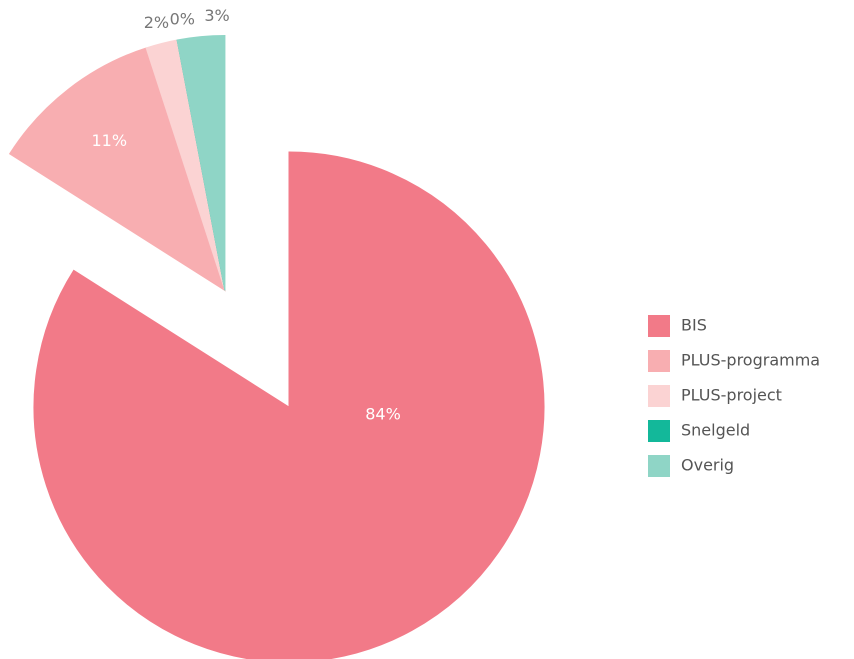 The width and height of the screenshot is (854, 659). Describe the element at coordinates (383, 414) in the screenshot. I see `data-label: 84%` at that location.